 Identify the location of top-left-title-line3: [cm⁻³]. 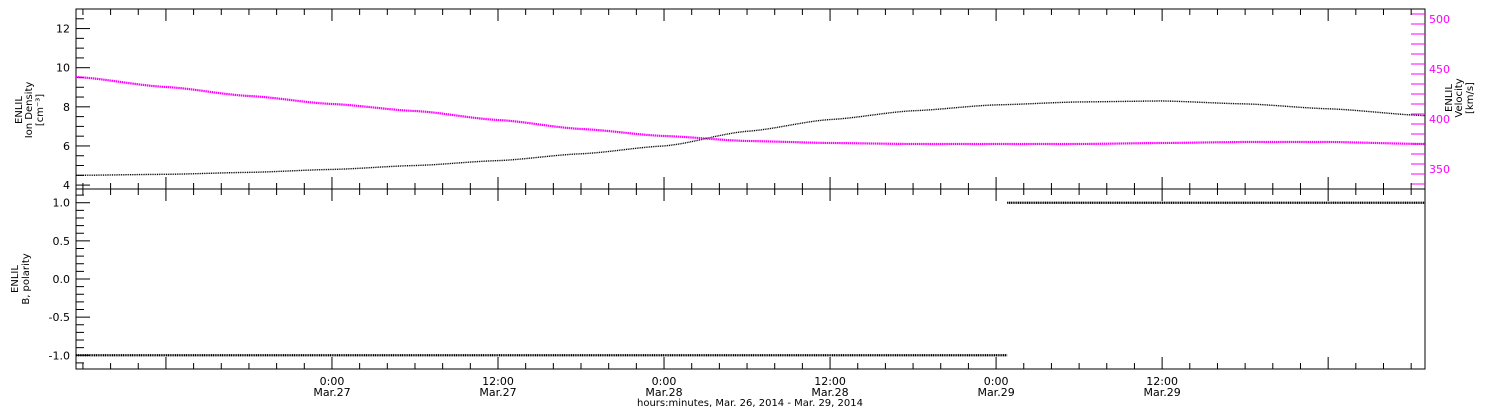
(40, 110).